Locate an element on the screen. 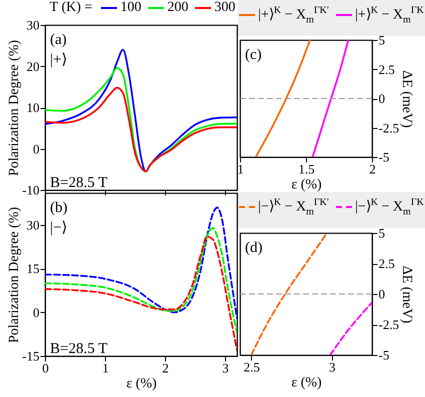  x-tick-label: 1.5 is located at coordinates (306, 169).